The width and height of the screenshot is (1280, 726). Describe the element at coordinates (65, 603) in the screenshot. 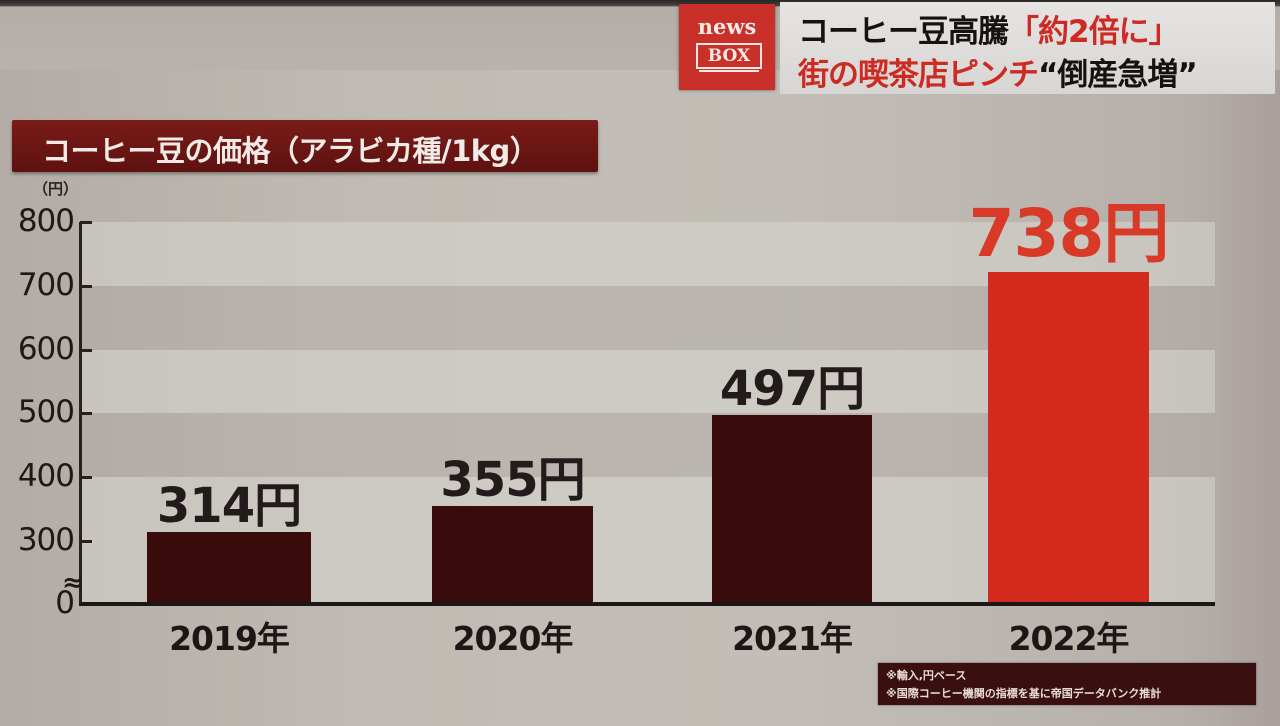

I see `y-tick-label: 0` at that location.